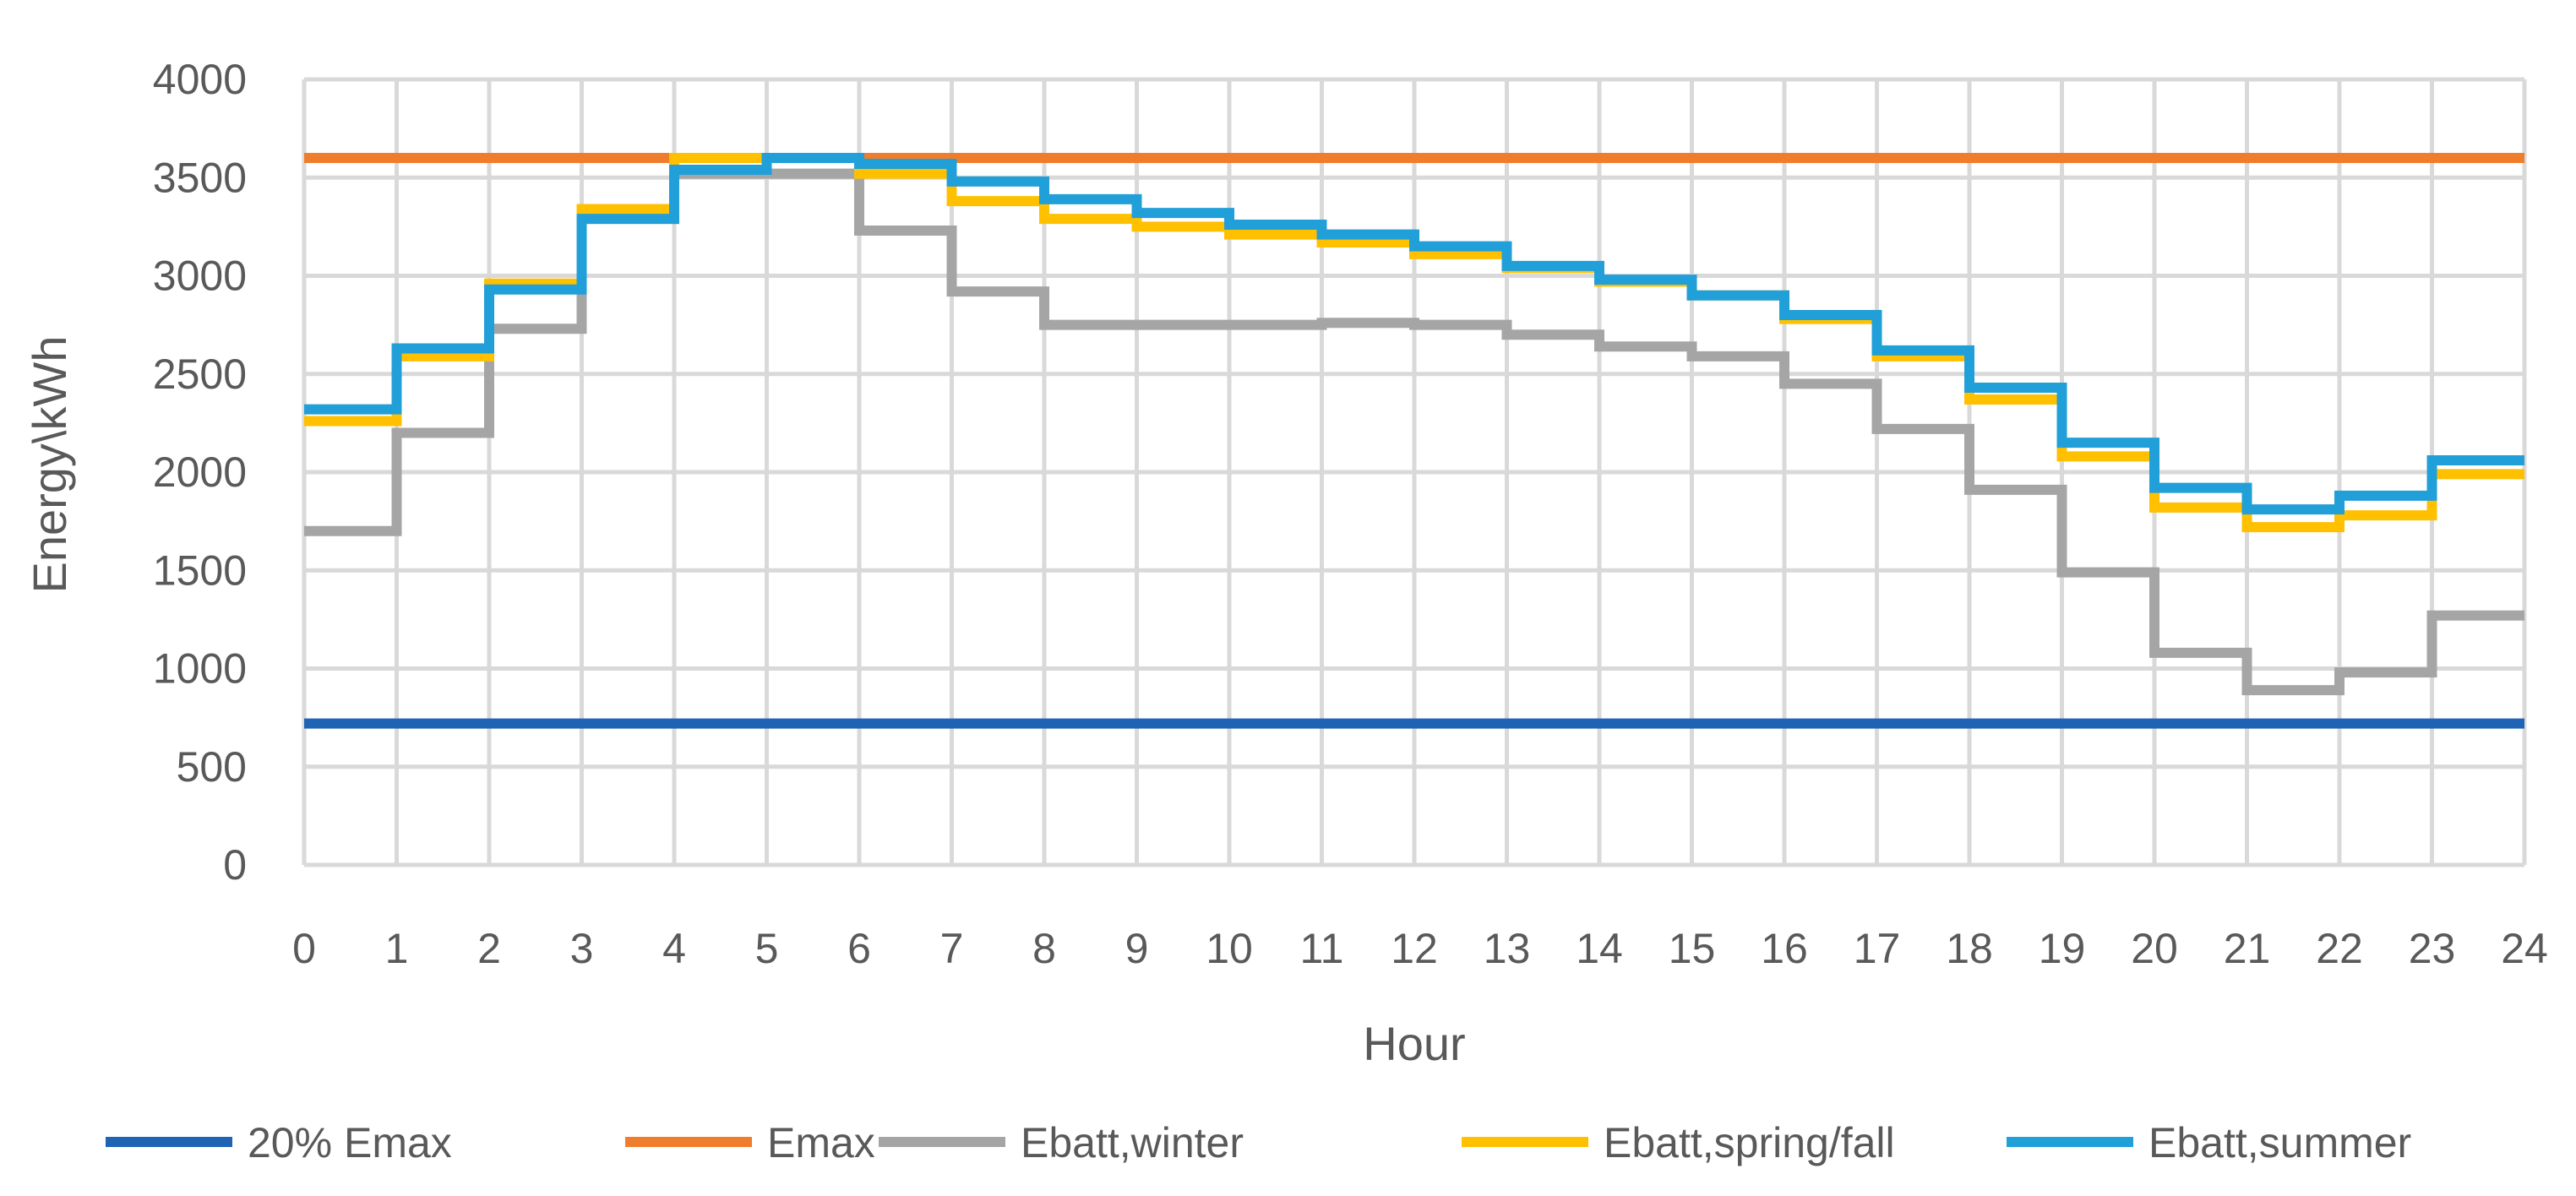 This screenshot has height=1196, width=2576. What do you see at coordinates (1692, 948) in the screenshot?
I see `x-tick-label: 15` at bounding box center [1692, 948].